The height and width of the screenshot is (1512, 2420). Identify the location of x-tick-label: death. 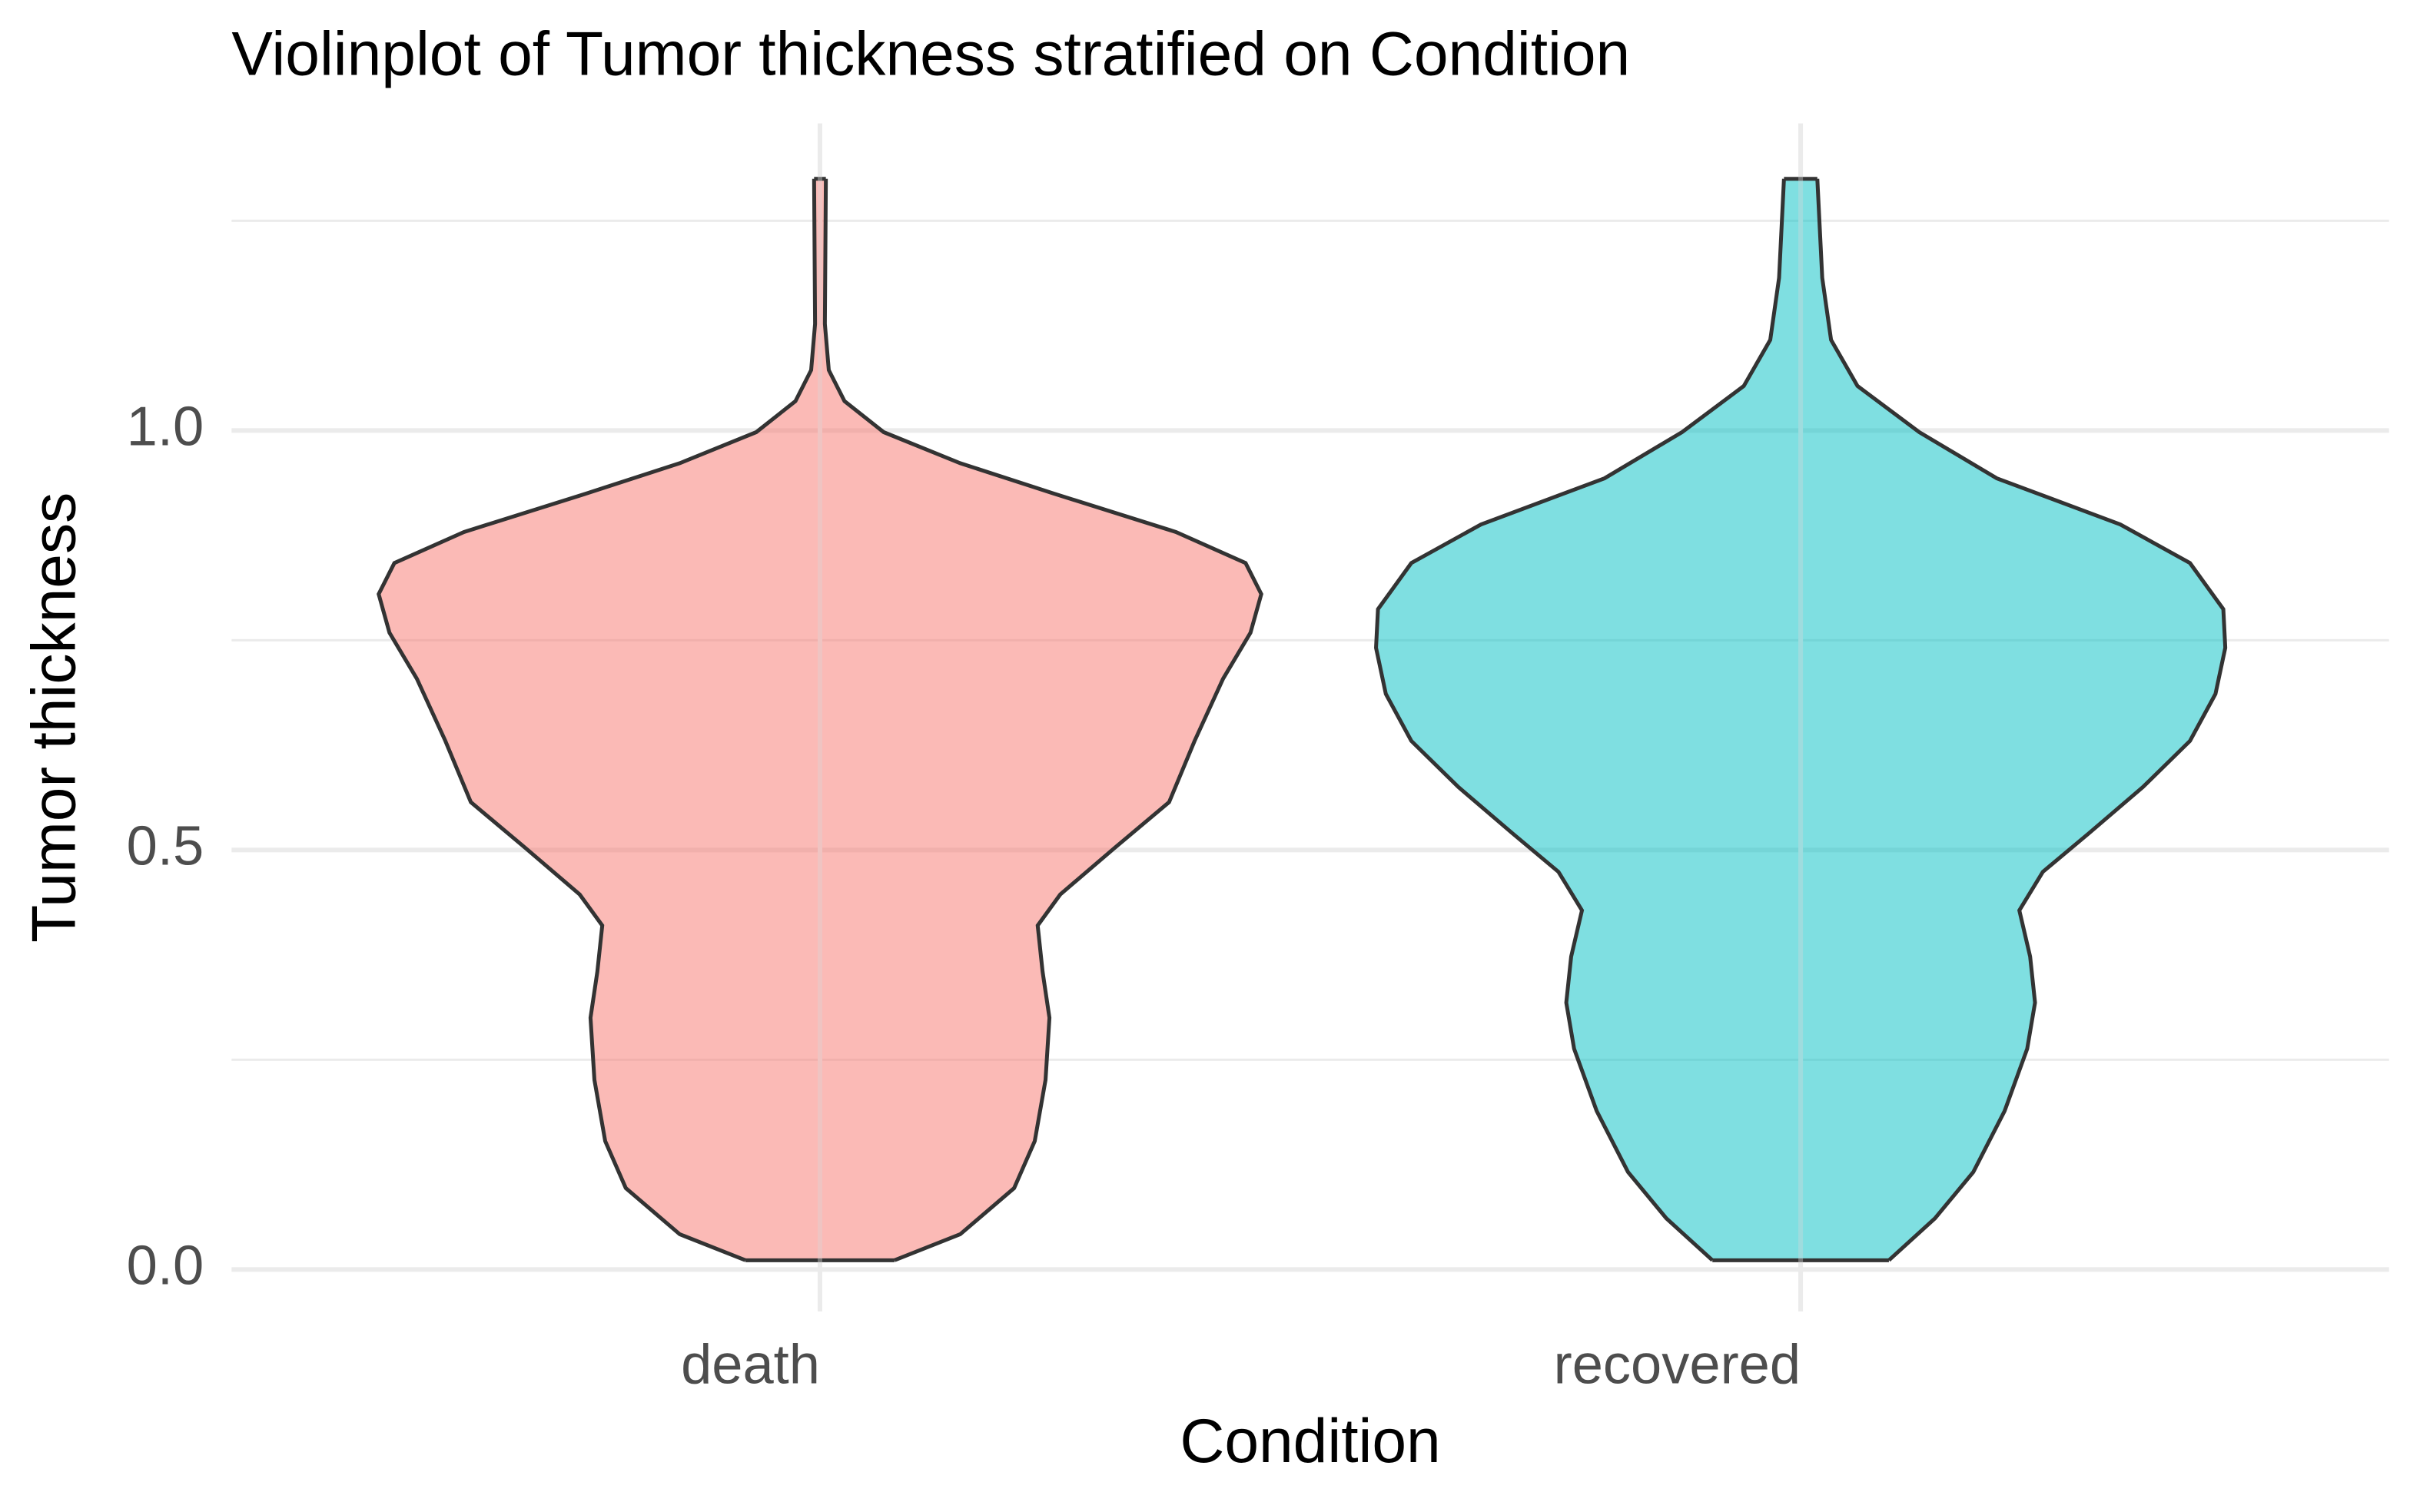
(750, 1364).